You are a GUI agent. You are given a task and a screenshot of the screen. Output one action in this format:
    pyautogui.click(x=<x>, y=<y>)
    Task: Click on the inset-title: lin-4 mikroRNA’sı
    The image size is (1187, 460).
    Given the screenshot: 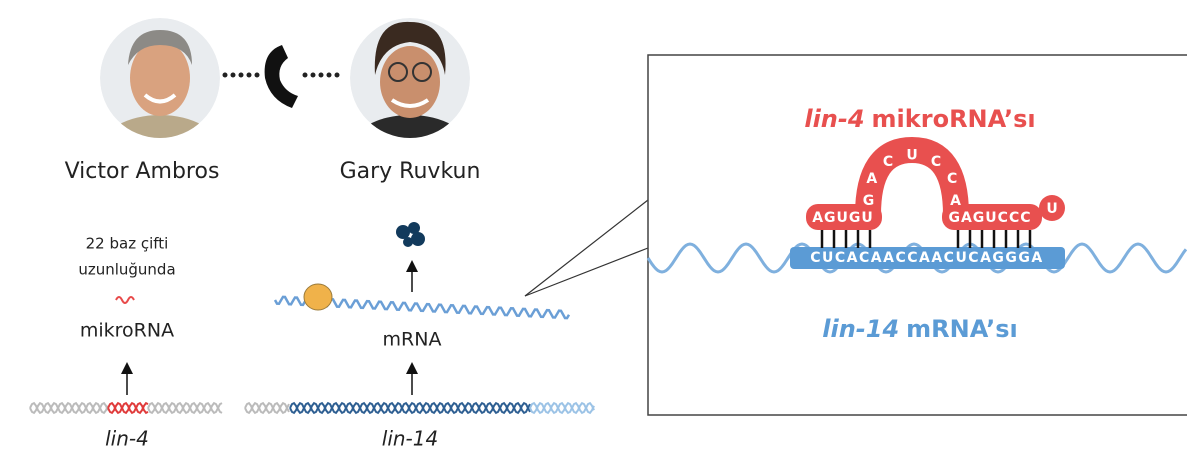 What is the action you would take?
    pyautogui.click(x=919, y=119)
    